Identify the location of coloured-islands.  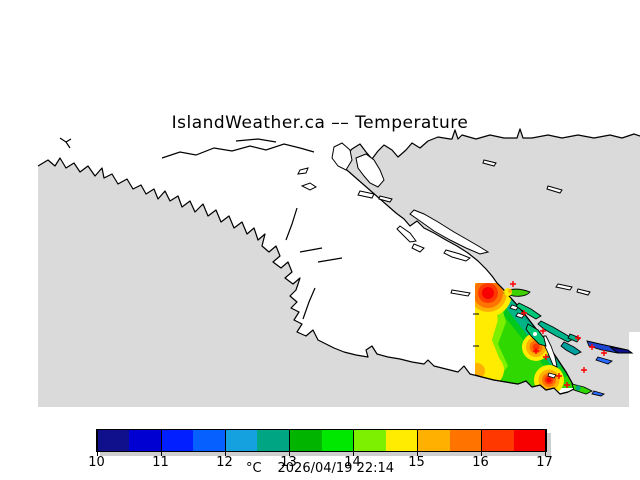
(568, 342).